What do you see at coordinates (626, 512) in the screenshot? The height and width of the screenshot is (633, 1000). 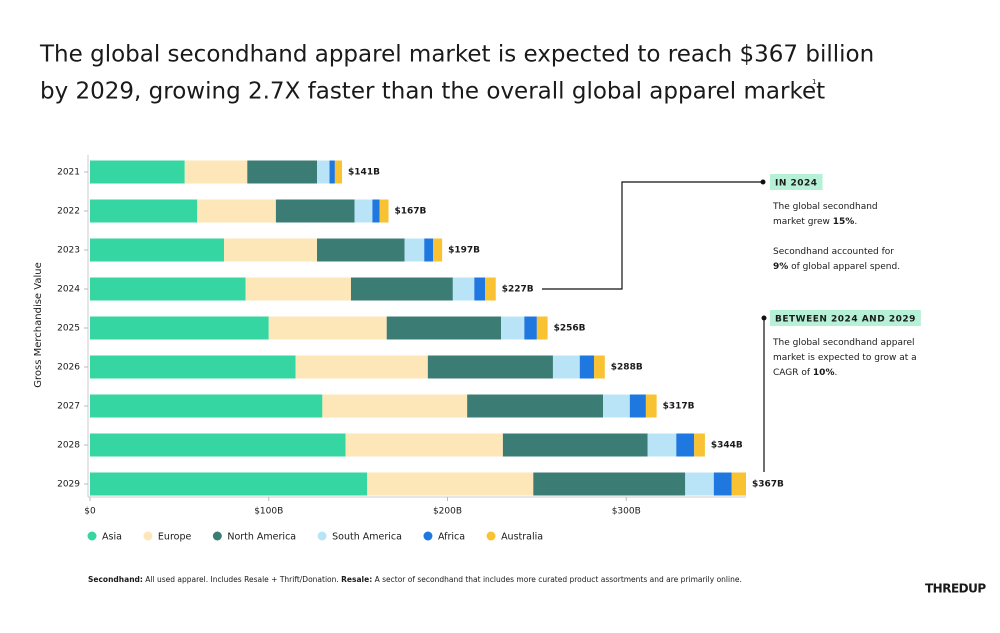 I see `x-tick-label: $300B` at bounding box center [626, 512].